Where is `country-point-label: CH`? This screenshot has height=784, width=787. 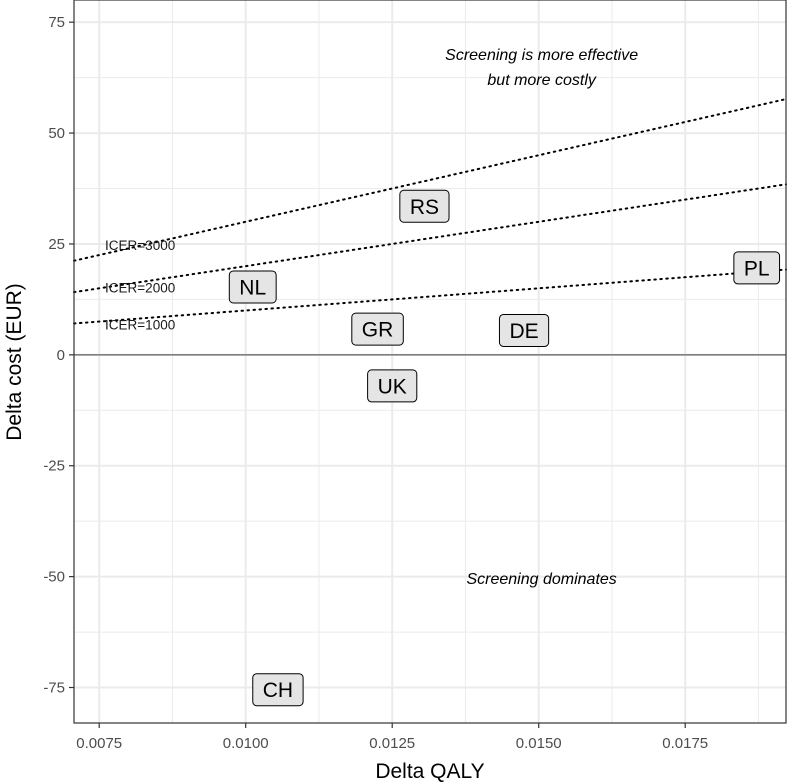
country-point-label: CH is located at coordinates (278, 690).